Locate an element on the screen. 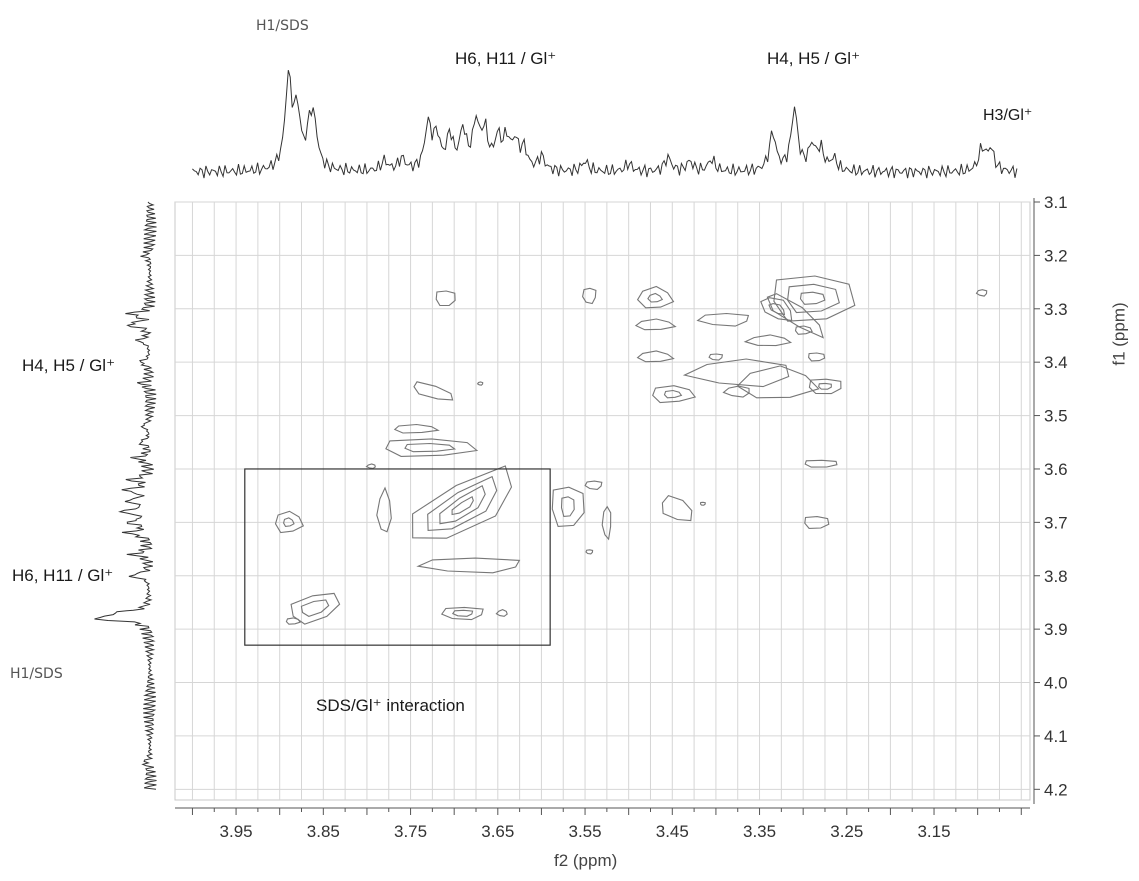 The image size is (1139, 881). x-tick-label: 3.65 is located at coordinates (497, 831).